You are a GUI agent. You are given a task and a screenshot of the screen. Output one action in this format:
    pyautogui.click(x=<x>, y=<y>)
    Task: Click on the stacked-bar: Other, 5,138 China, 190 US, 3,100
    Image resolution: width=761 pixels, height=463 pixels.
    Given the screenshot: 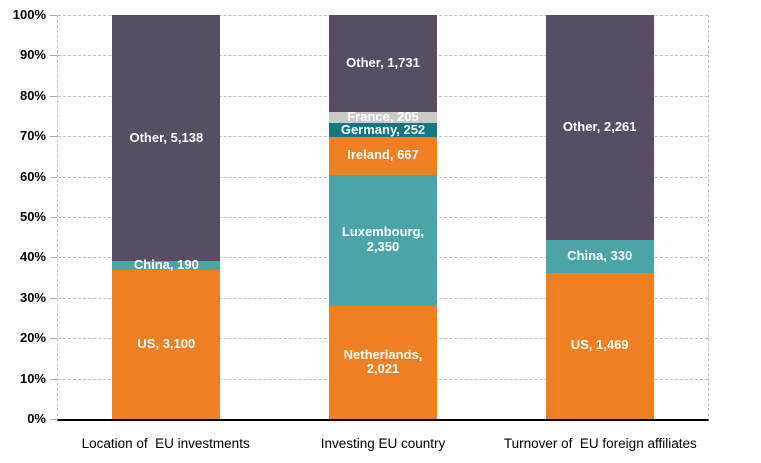 What is the action you would take?
    pyautogui.click(x=166, y=217)
    